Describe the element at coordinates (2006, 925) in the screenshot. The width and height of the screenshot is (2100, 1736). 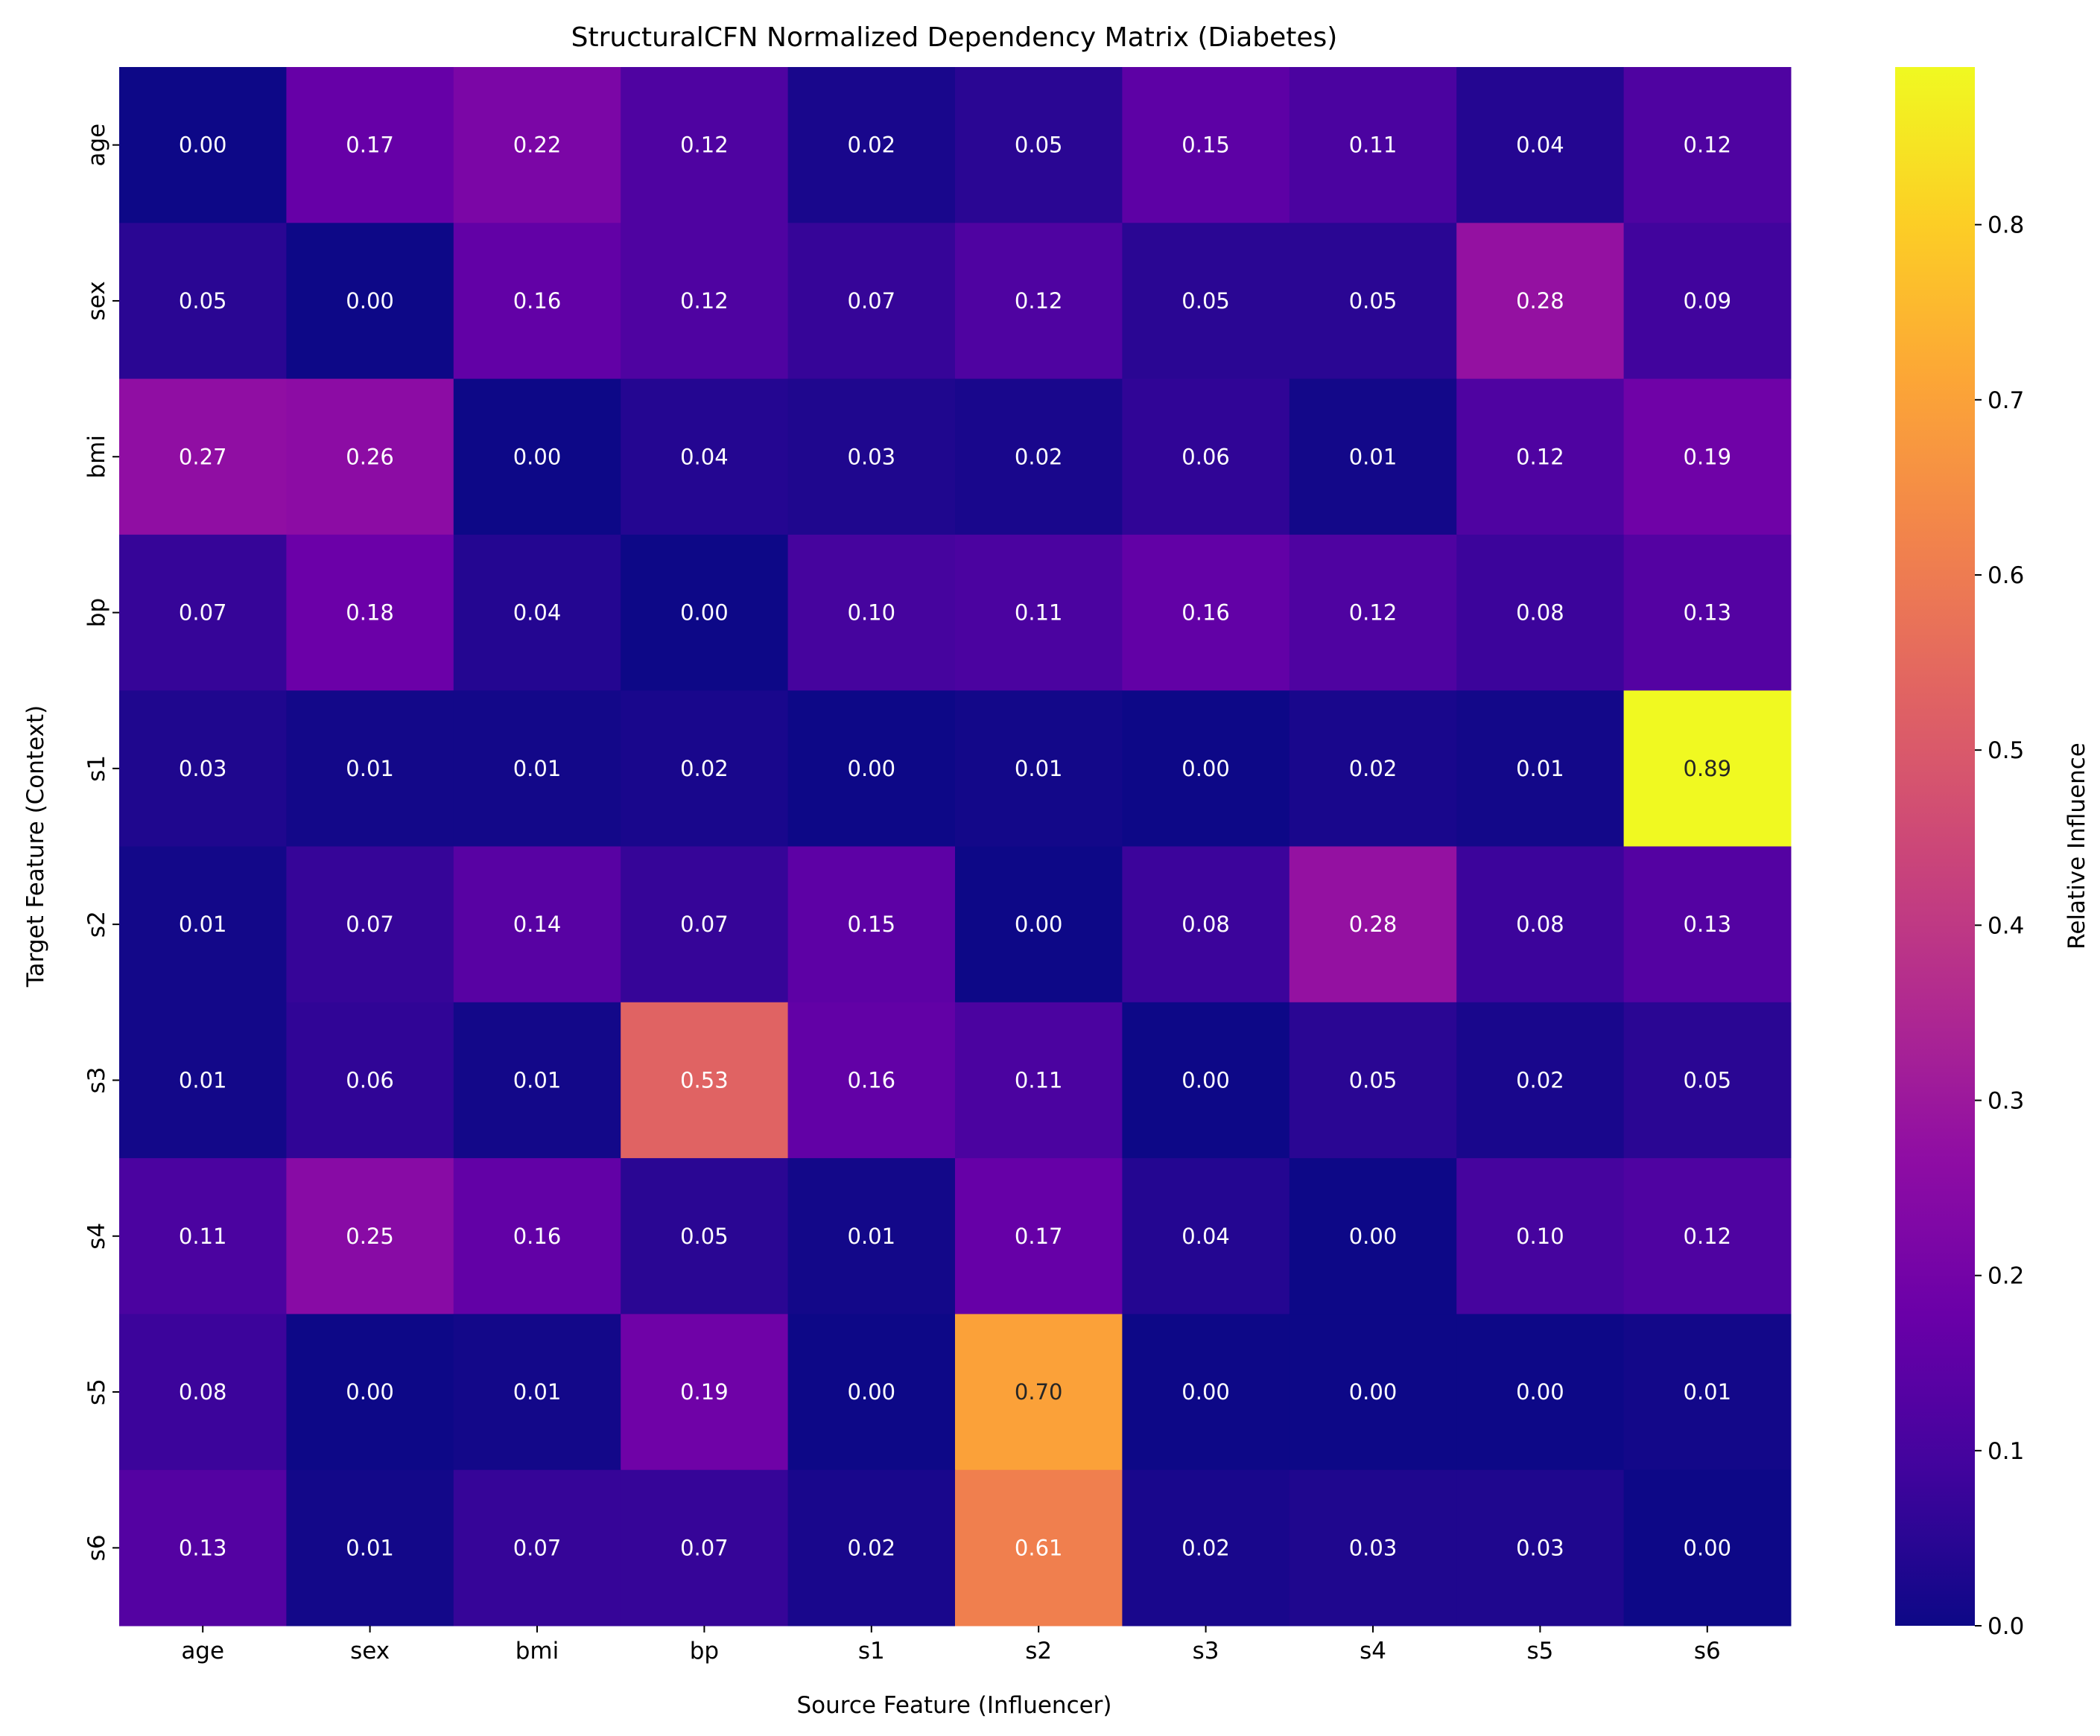
I see `colorbar-tick-label: 0.4` at that location.